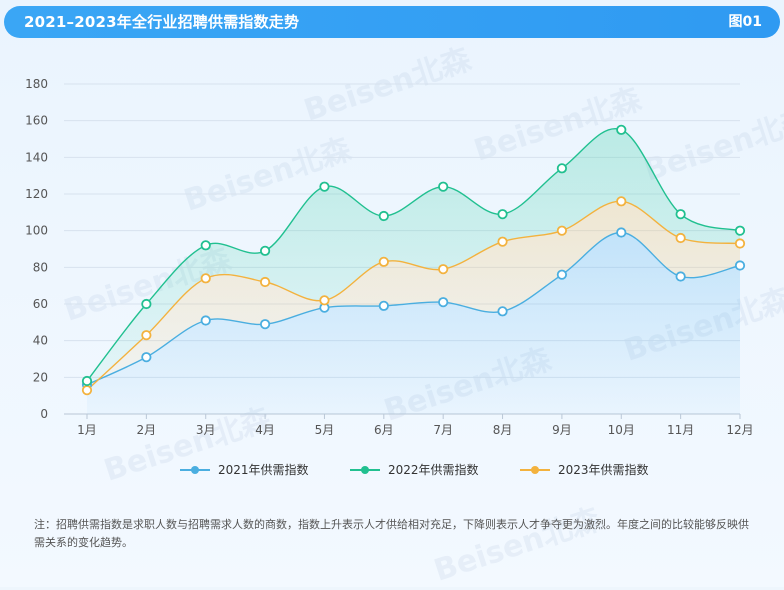  What do you see at coordinates (40, 341) in the screenshot?
I see `y-tick-label: 40` at bounding box center [40, 341].